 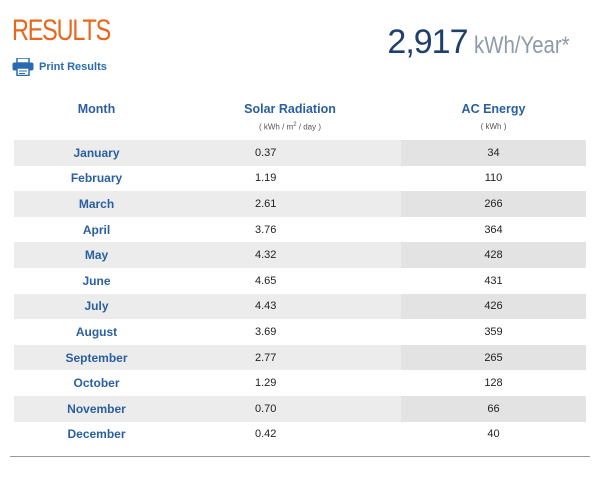 I want to click on table-row: May 4.32 428, so click(x=300, y=255).